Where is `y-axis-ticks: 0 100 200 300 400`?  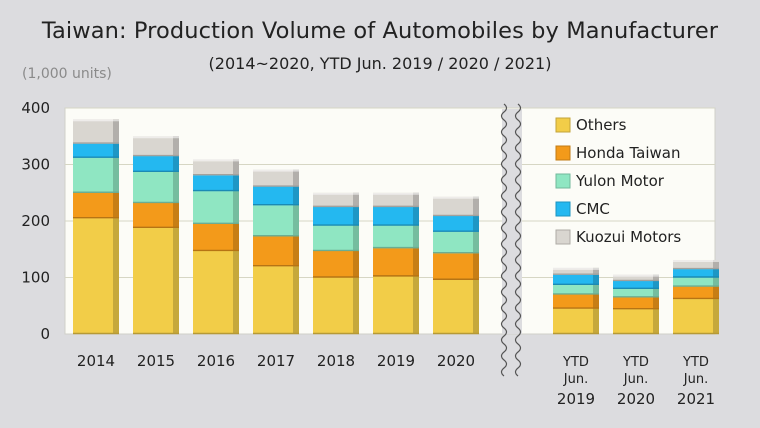 y-axis-ticks: 0 100 200 300 400 is located at coordinates (35, 221).